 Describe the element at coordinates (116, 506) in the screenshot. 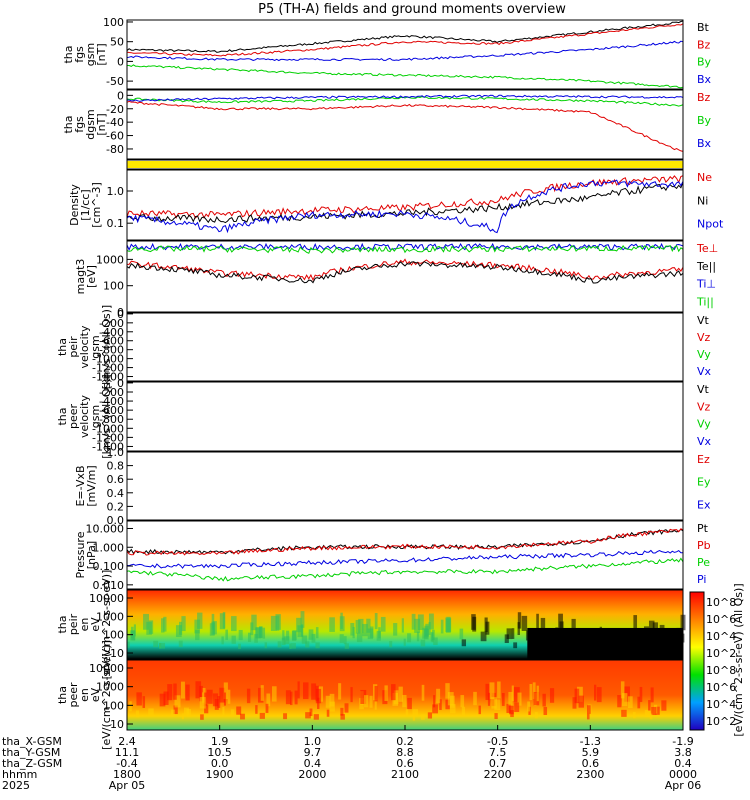

I see `y-tick-label: 0.2` at that location.